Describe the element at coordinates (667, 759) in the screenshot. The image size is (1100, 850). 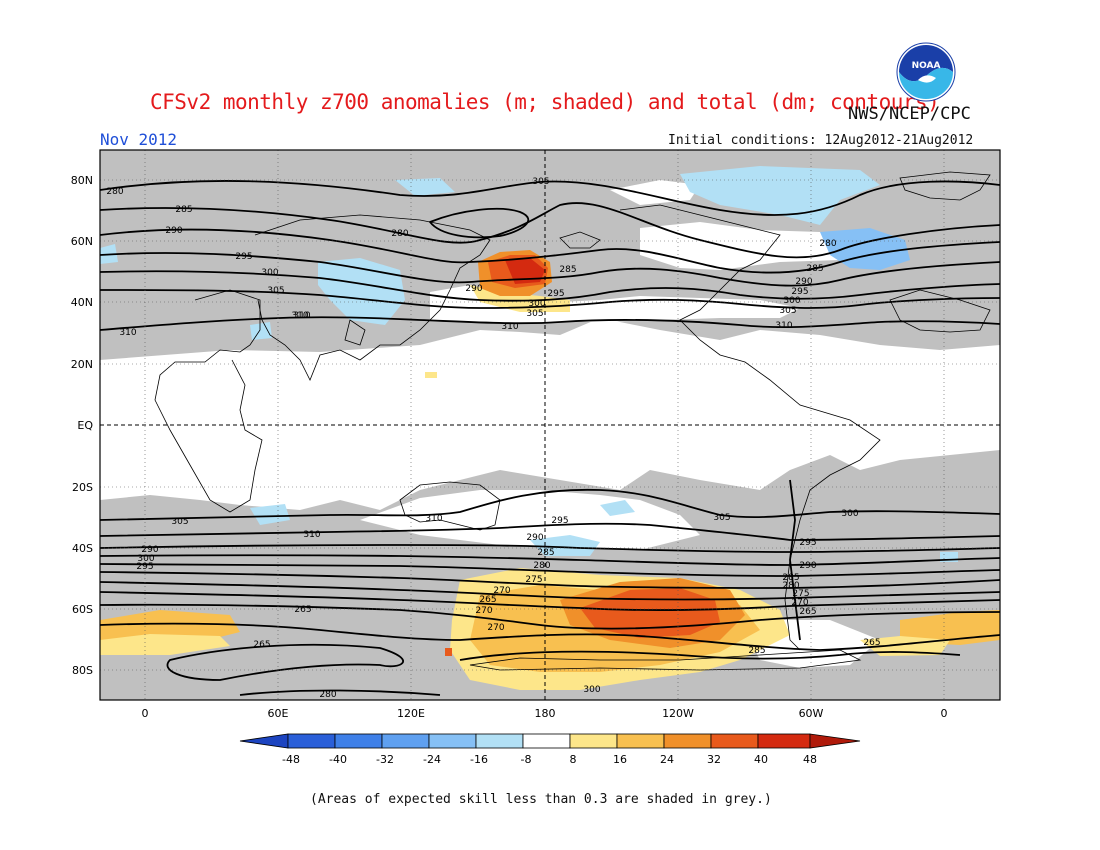
I see `colorbar-tick: 24` at that location.